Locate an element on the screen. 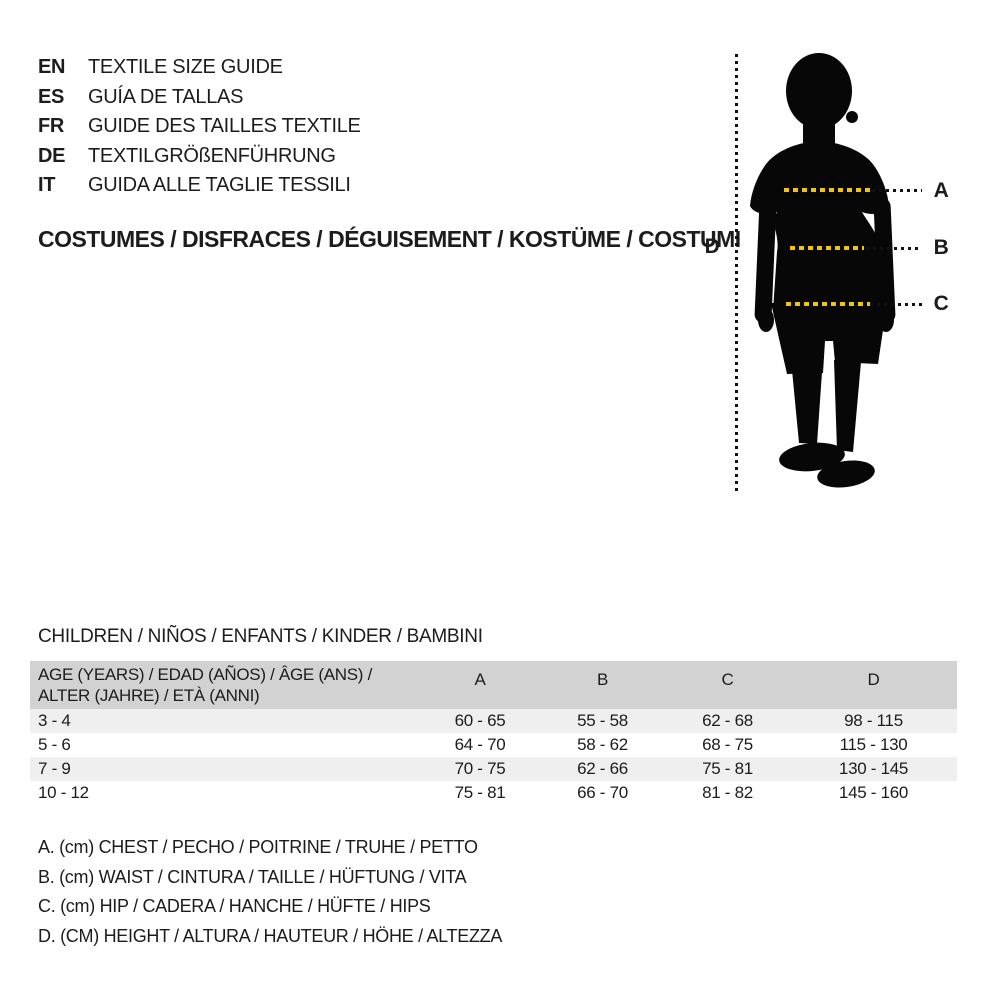  table-row: 5 - 6 64 - 70 58 - 62 68 - 75 115 - 130 is located at coordinates (493, 745).